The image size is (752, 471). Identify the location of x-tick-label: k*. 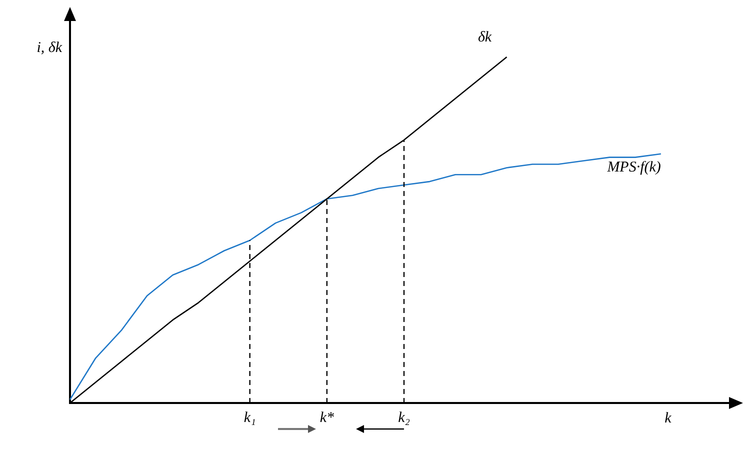
(327, 418).